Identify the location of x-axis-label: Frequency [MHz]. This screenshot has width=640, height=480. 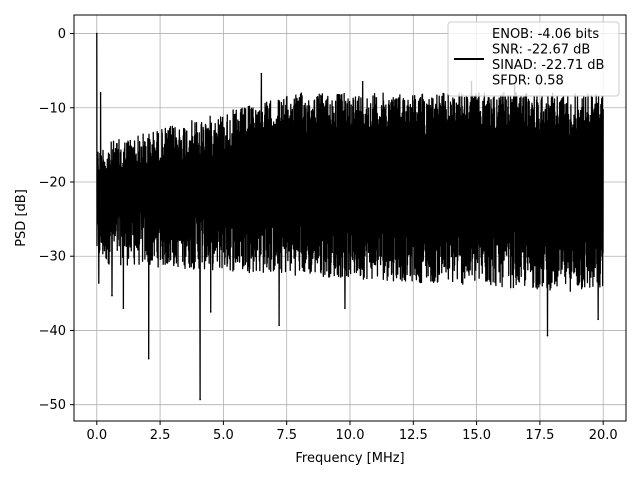
(349, 458).